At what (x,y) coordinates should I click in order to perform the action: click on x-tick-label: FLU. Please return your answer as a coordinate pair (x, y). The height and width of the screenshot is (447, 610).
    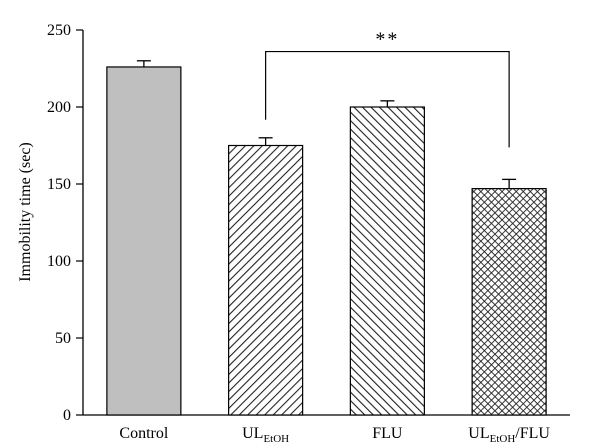
    Looking at the image, I should click on (387, 433).